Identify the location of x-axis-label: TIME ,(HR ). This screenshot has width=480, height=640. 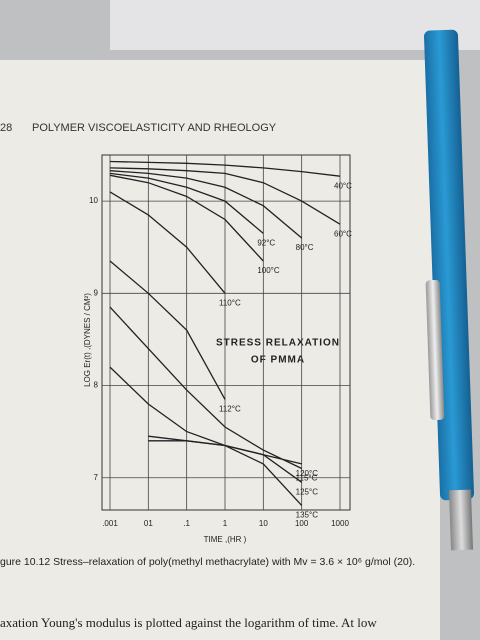
(225, 539).